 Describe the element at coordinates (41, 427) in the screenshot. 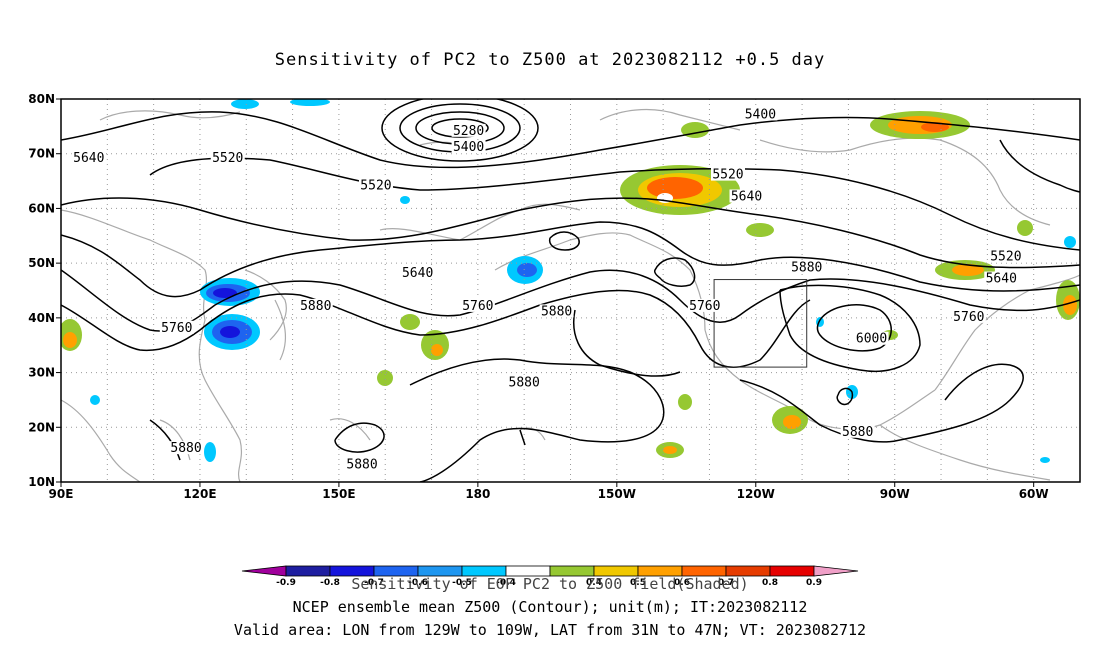

I see `lat-tick-label: 20N` at that location.